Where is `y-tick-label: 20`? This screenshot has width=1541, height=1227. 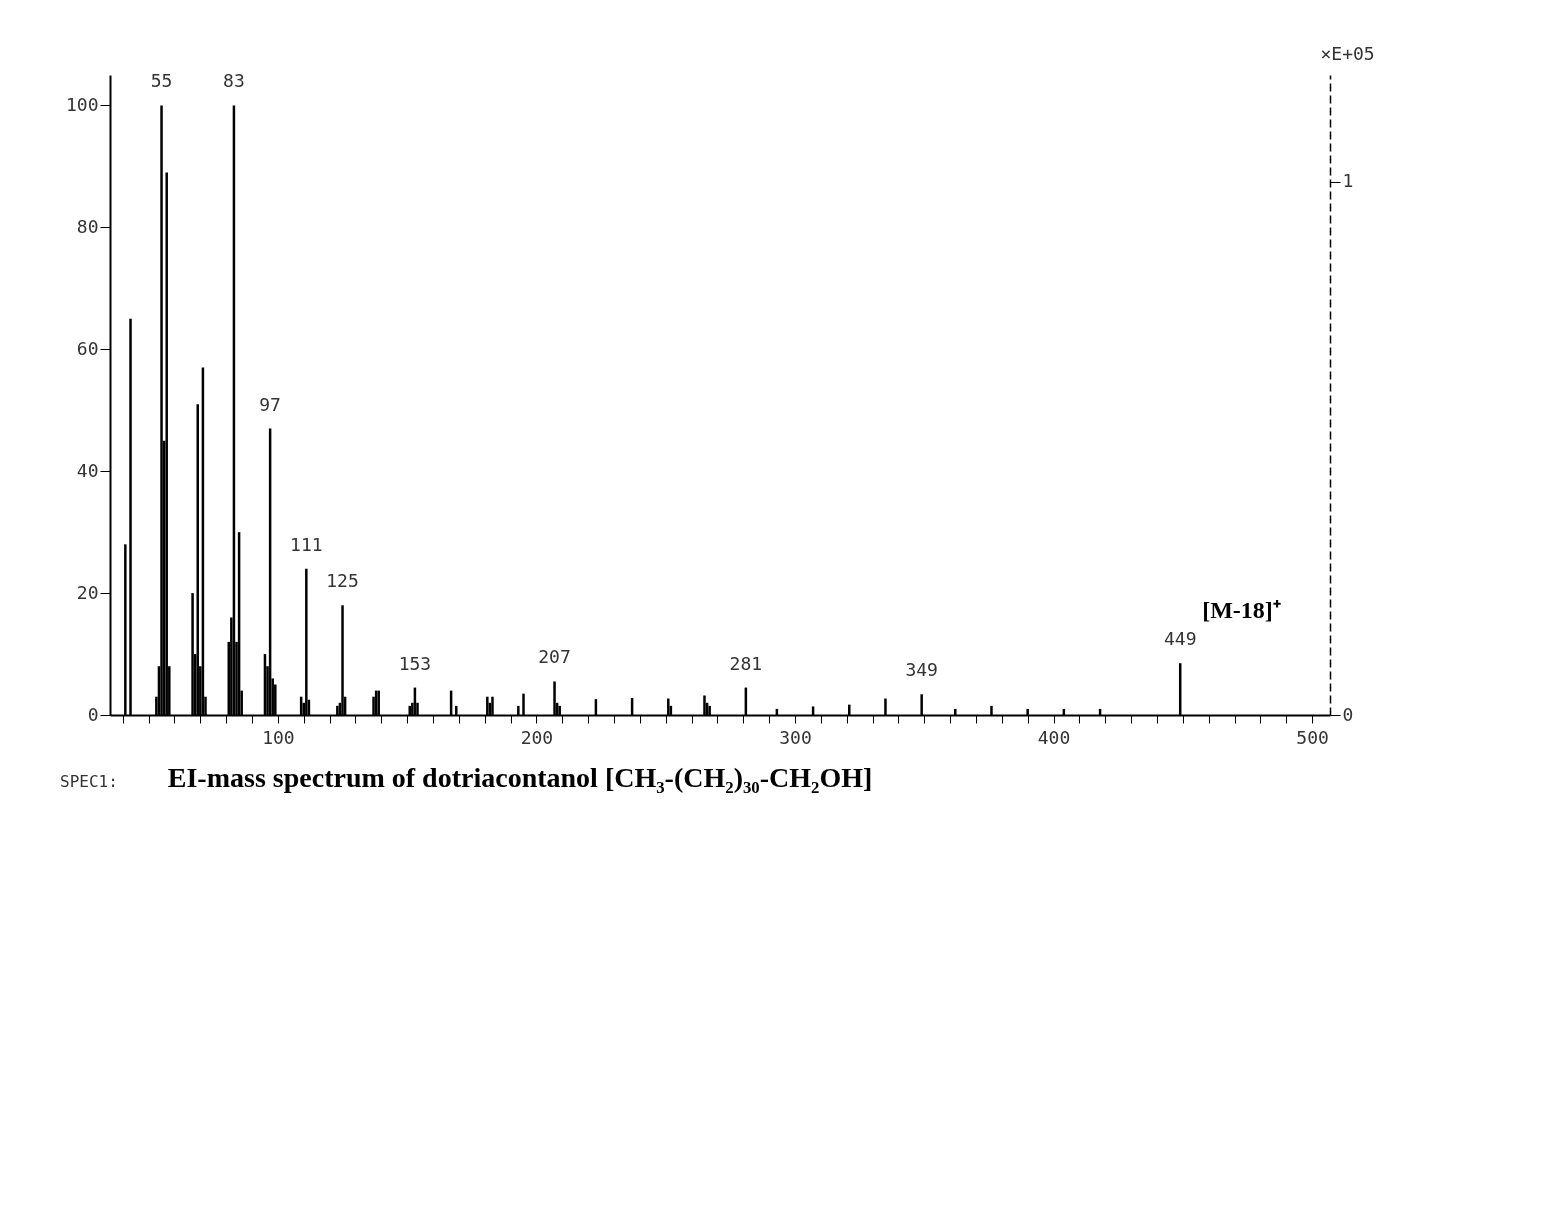 y-tick-label: 20 is located at coordinates (87, 592).